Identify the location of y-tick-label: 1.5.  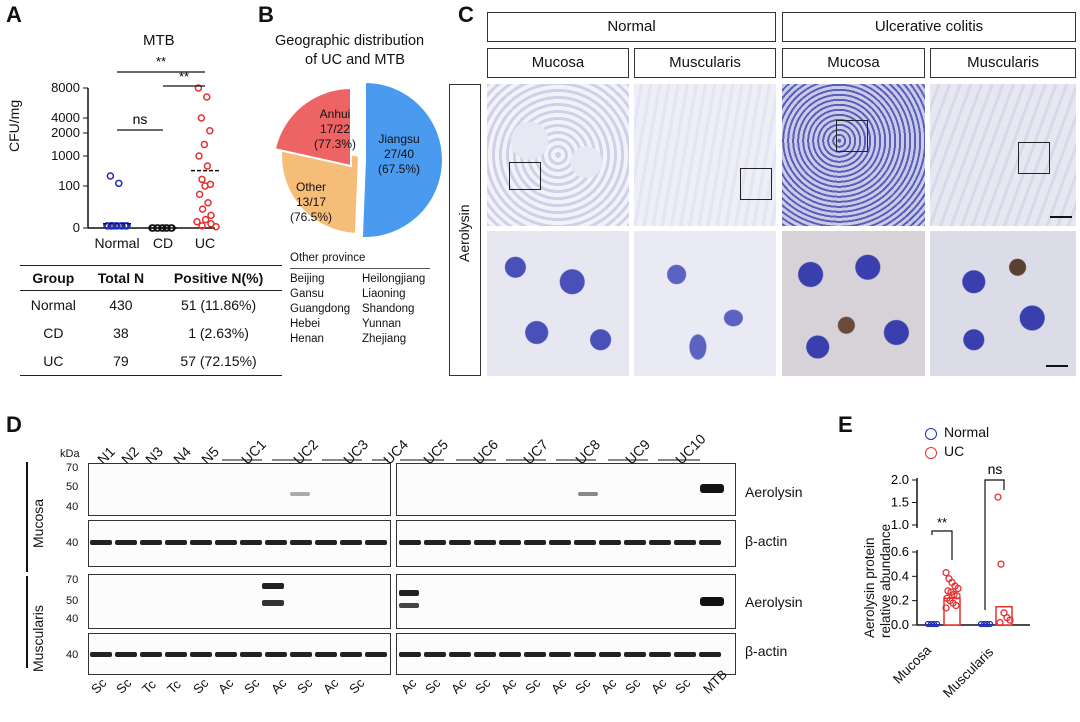
(900, 502).